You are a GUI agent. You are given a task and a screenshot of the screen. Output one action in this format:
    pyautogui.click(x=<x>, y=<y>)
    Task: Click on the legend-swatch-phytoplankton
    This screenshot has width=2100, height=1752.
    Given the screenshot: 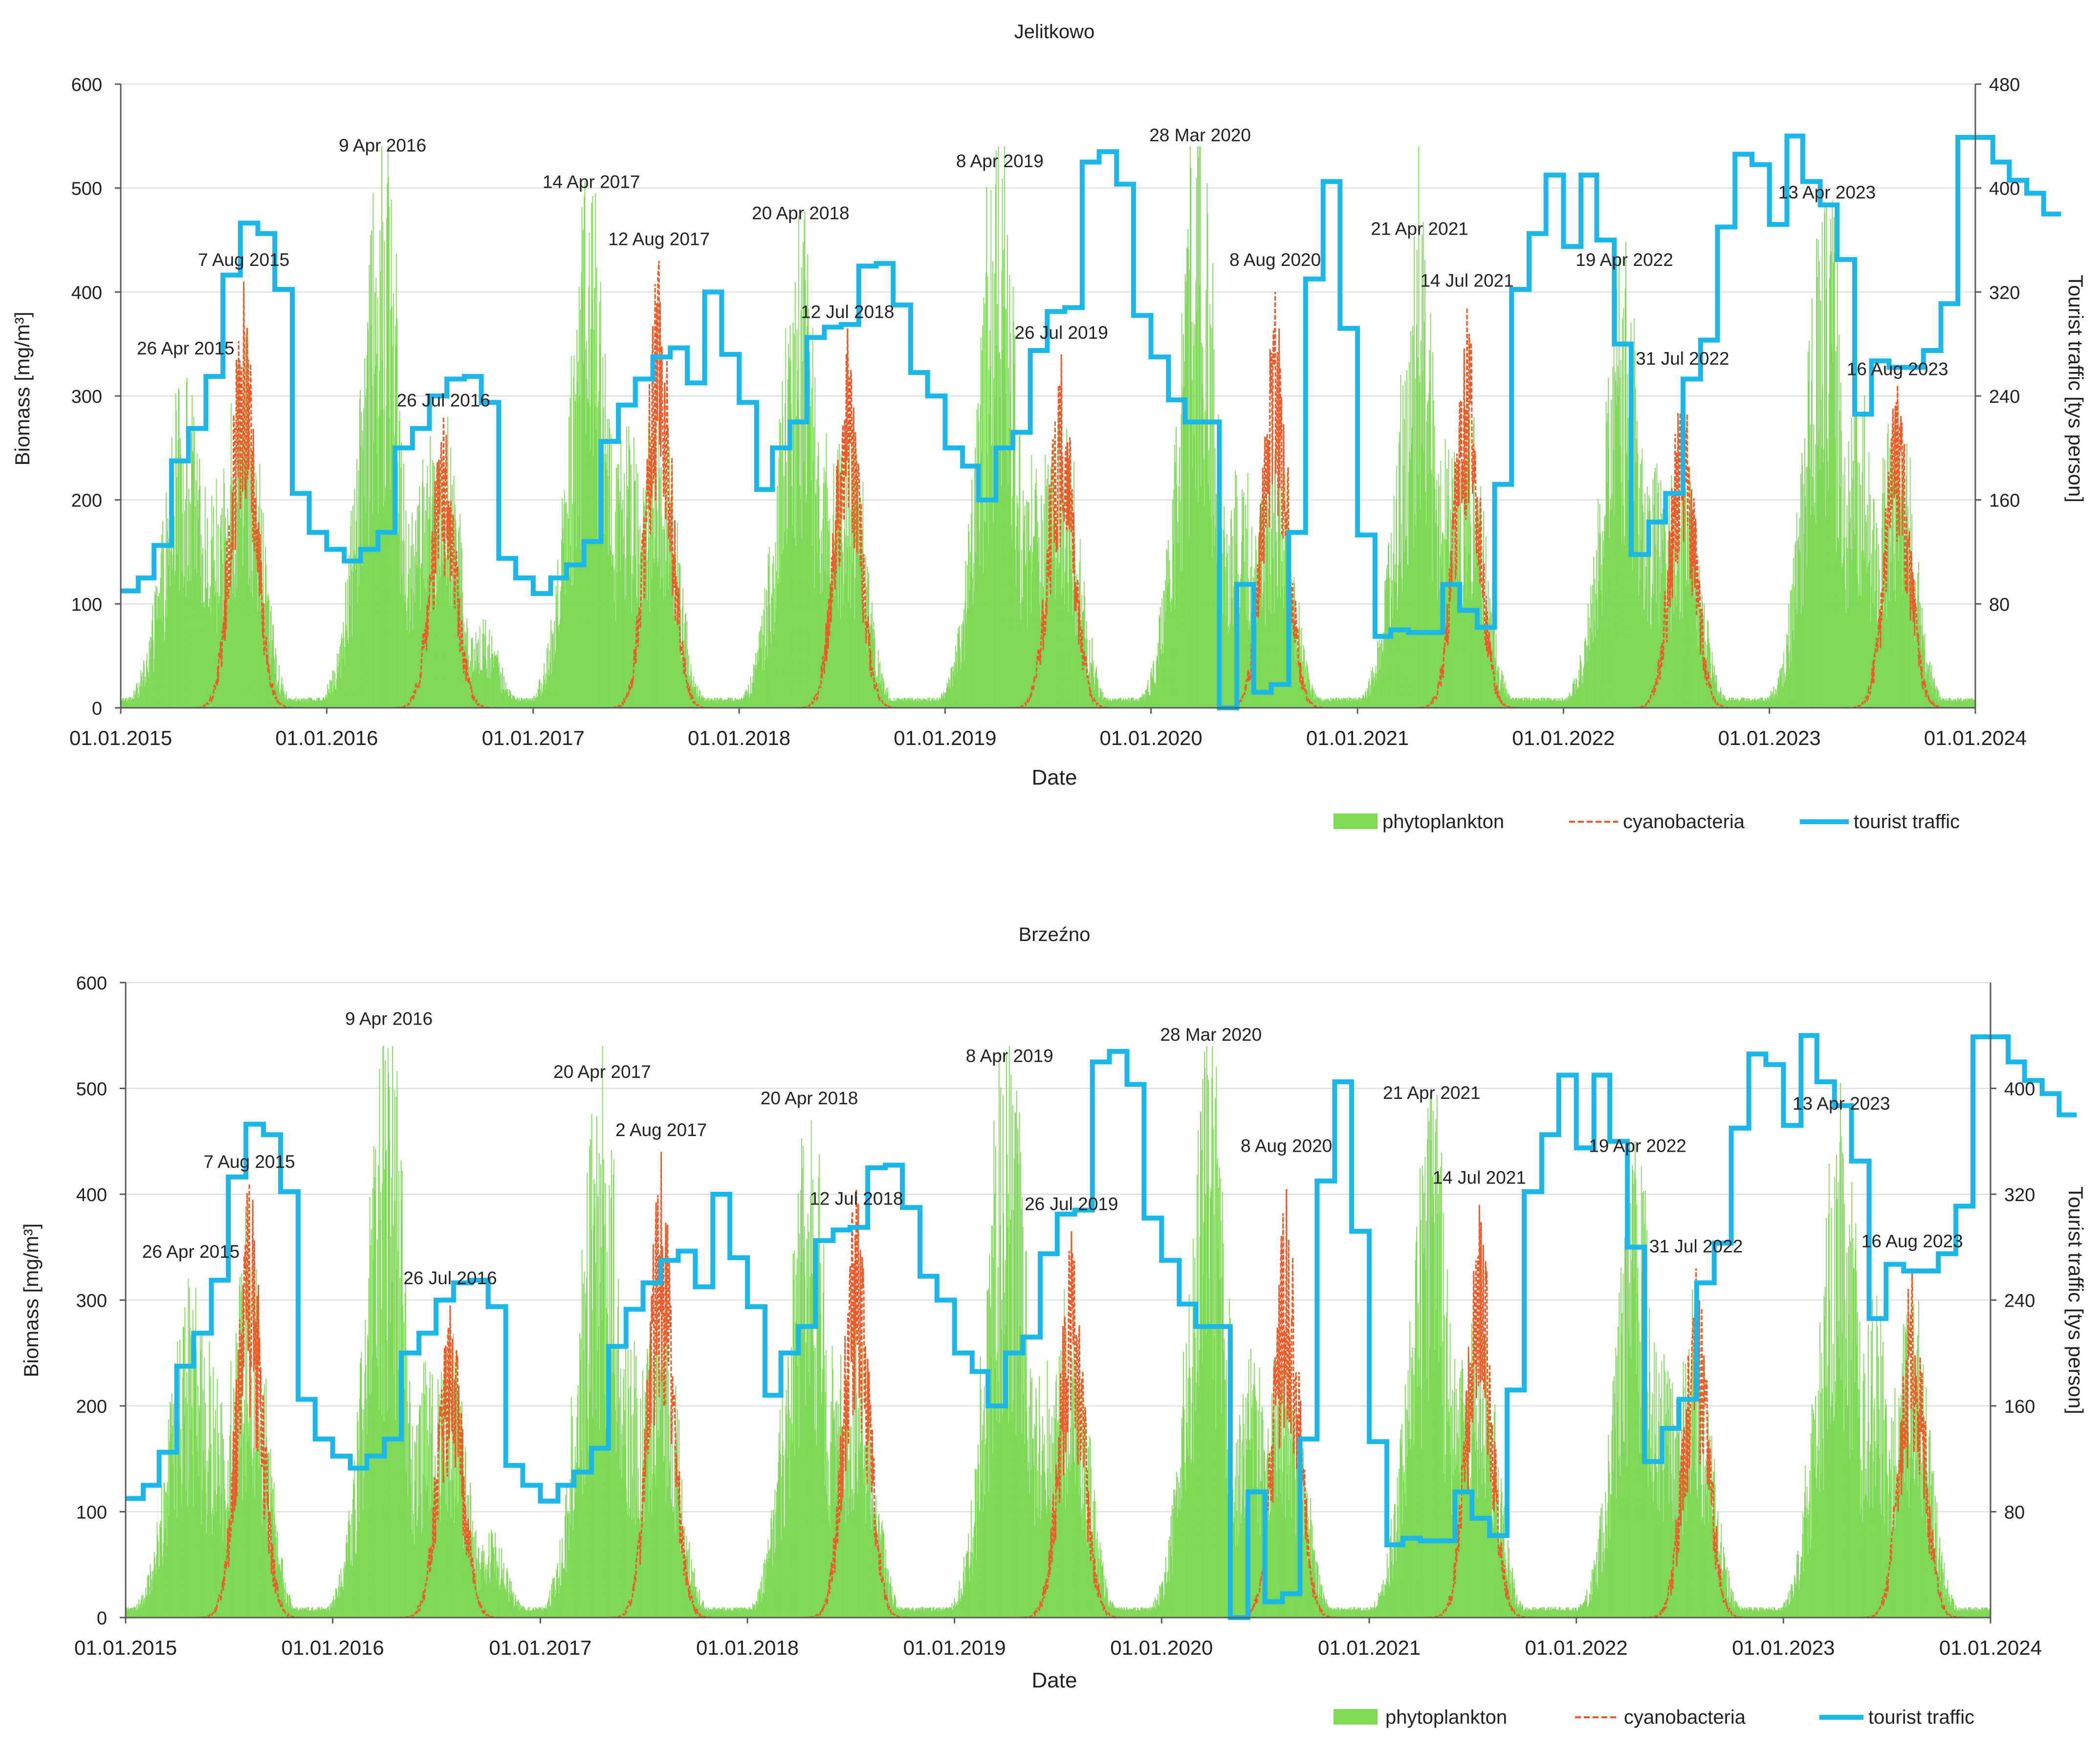 What is the action you would take?
    pyautogui.click(x=1356, y=821)
    